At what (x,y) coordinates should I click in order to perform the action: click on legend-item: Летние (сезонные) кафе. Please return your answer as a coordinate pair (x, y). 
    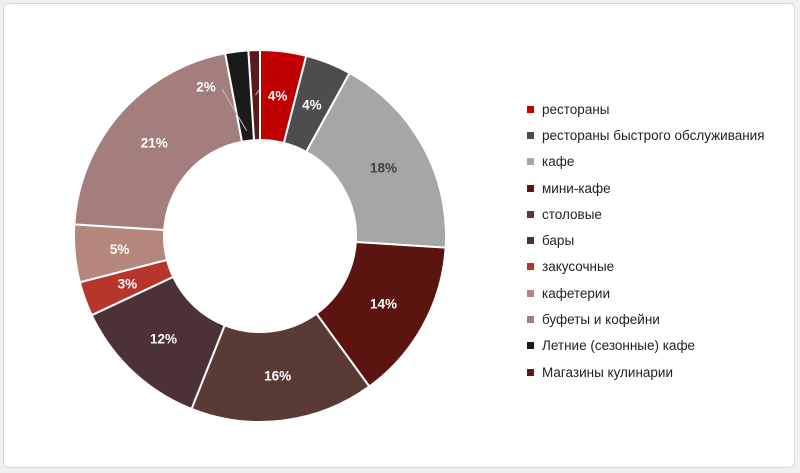
    Looking at the image, I should click on (646, 346).